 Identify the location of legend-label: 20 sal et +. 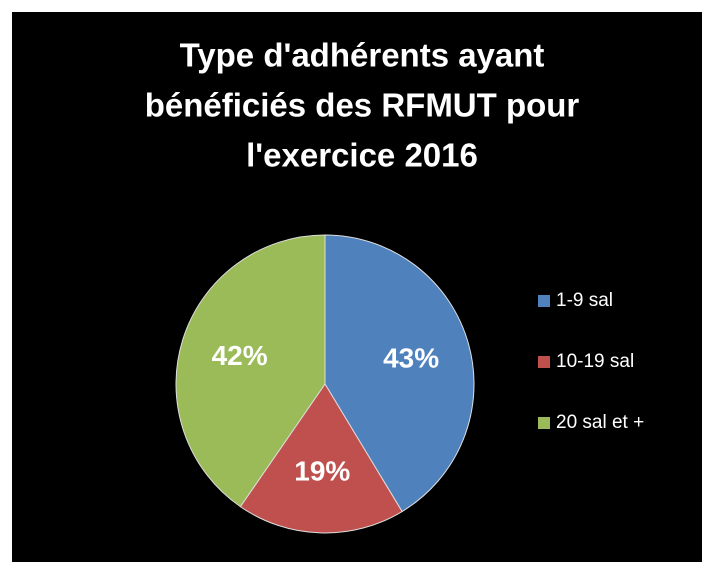
(600, 422).